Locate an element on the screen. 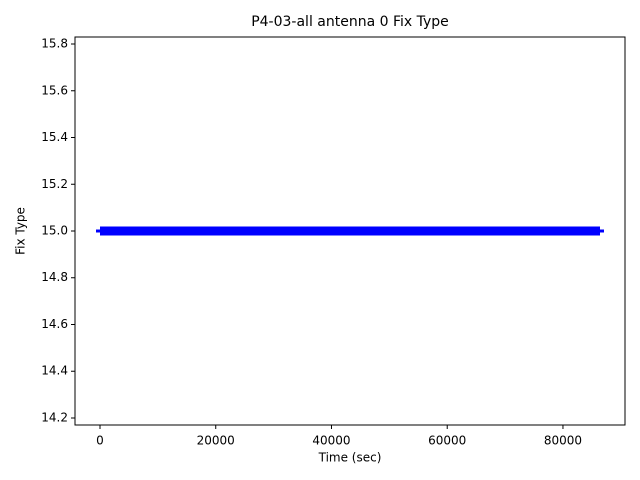 Image resolution: width=640 pixels, height=480 pixels. y-tick-label: 15.8 is located at coordinates (54, 44).